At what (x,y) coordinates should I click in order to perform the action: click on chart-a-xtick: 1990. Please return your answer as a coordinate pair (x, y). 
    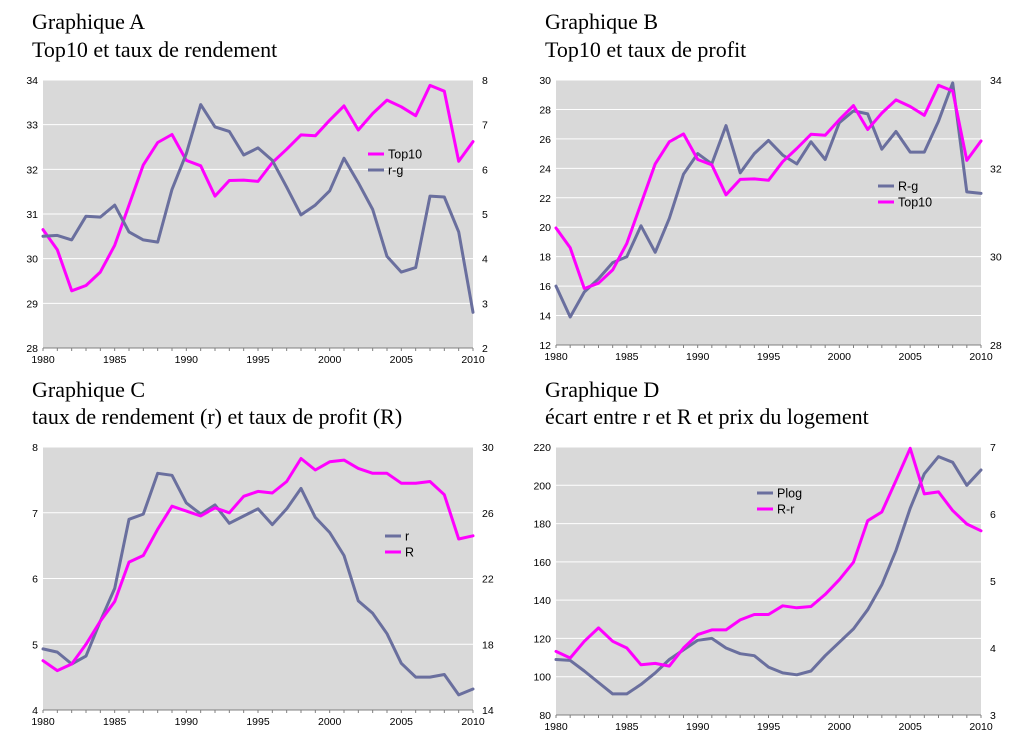
    Looking at the image, I should click on (187, 360).